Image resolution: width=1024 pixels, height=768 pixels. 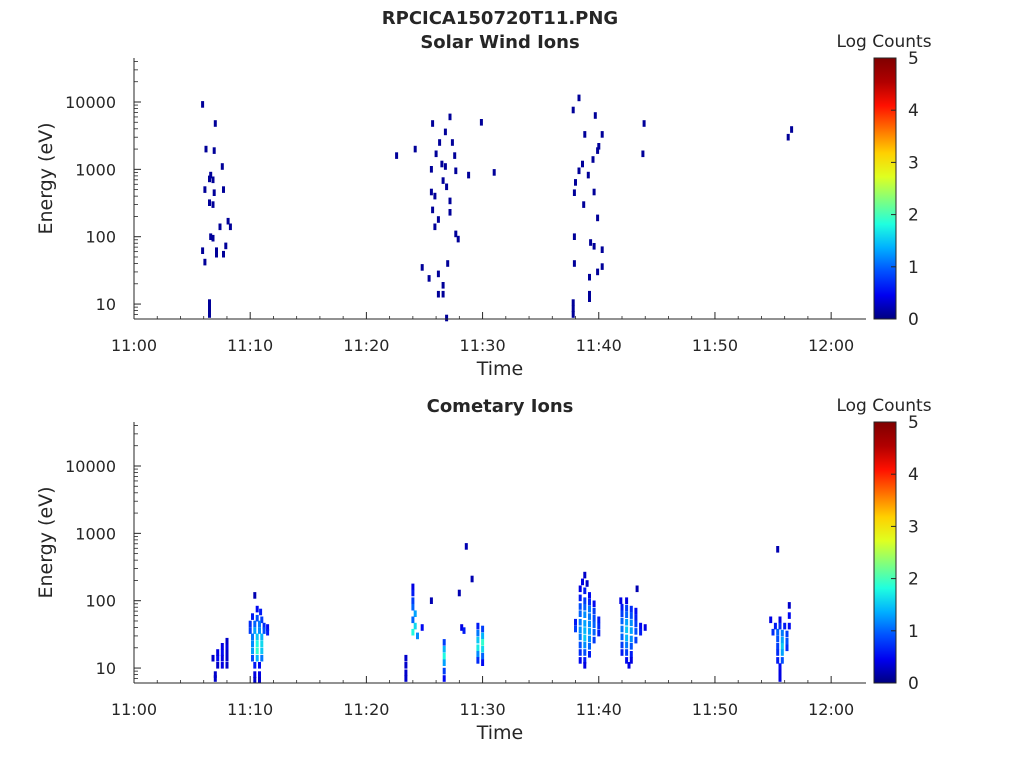 What do you see at coordinates (883, 42) in the screenshot?
I see `colorbar-label: Log Counts` at bounding box center [883, 42].